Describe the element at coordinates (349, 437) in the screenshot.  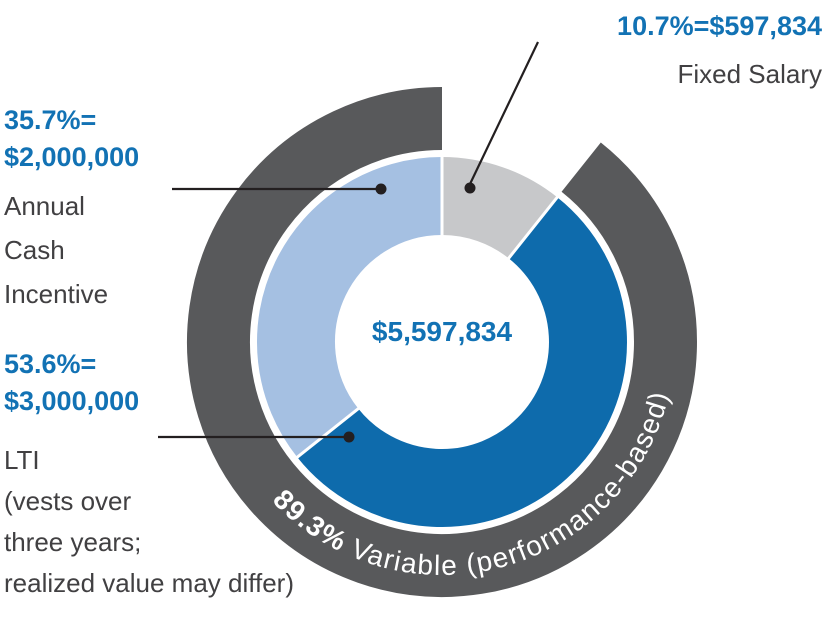
I see `lti-leader-dot` at that location.